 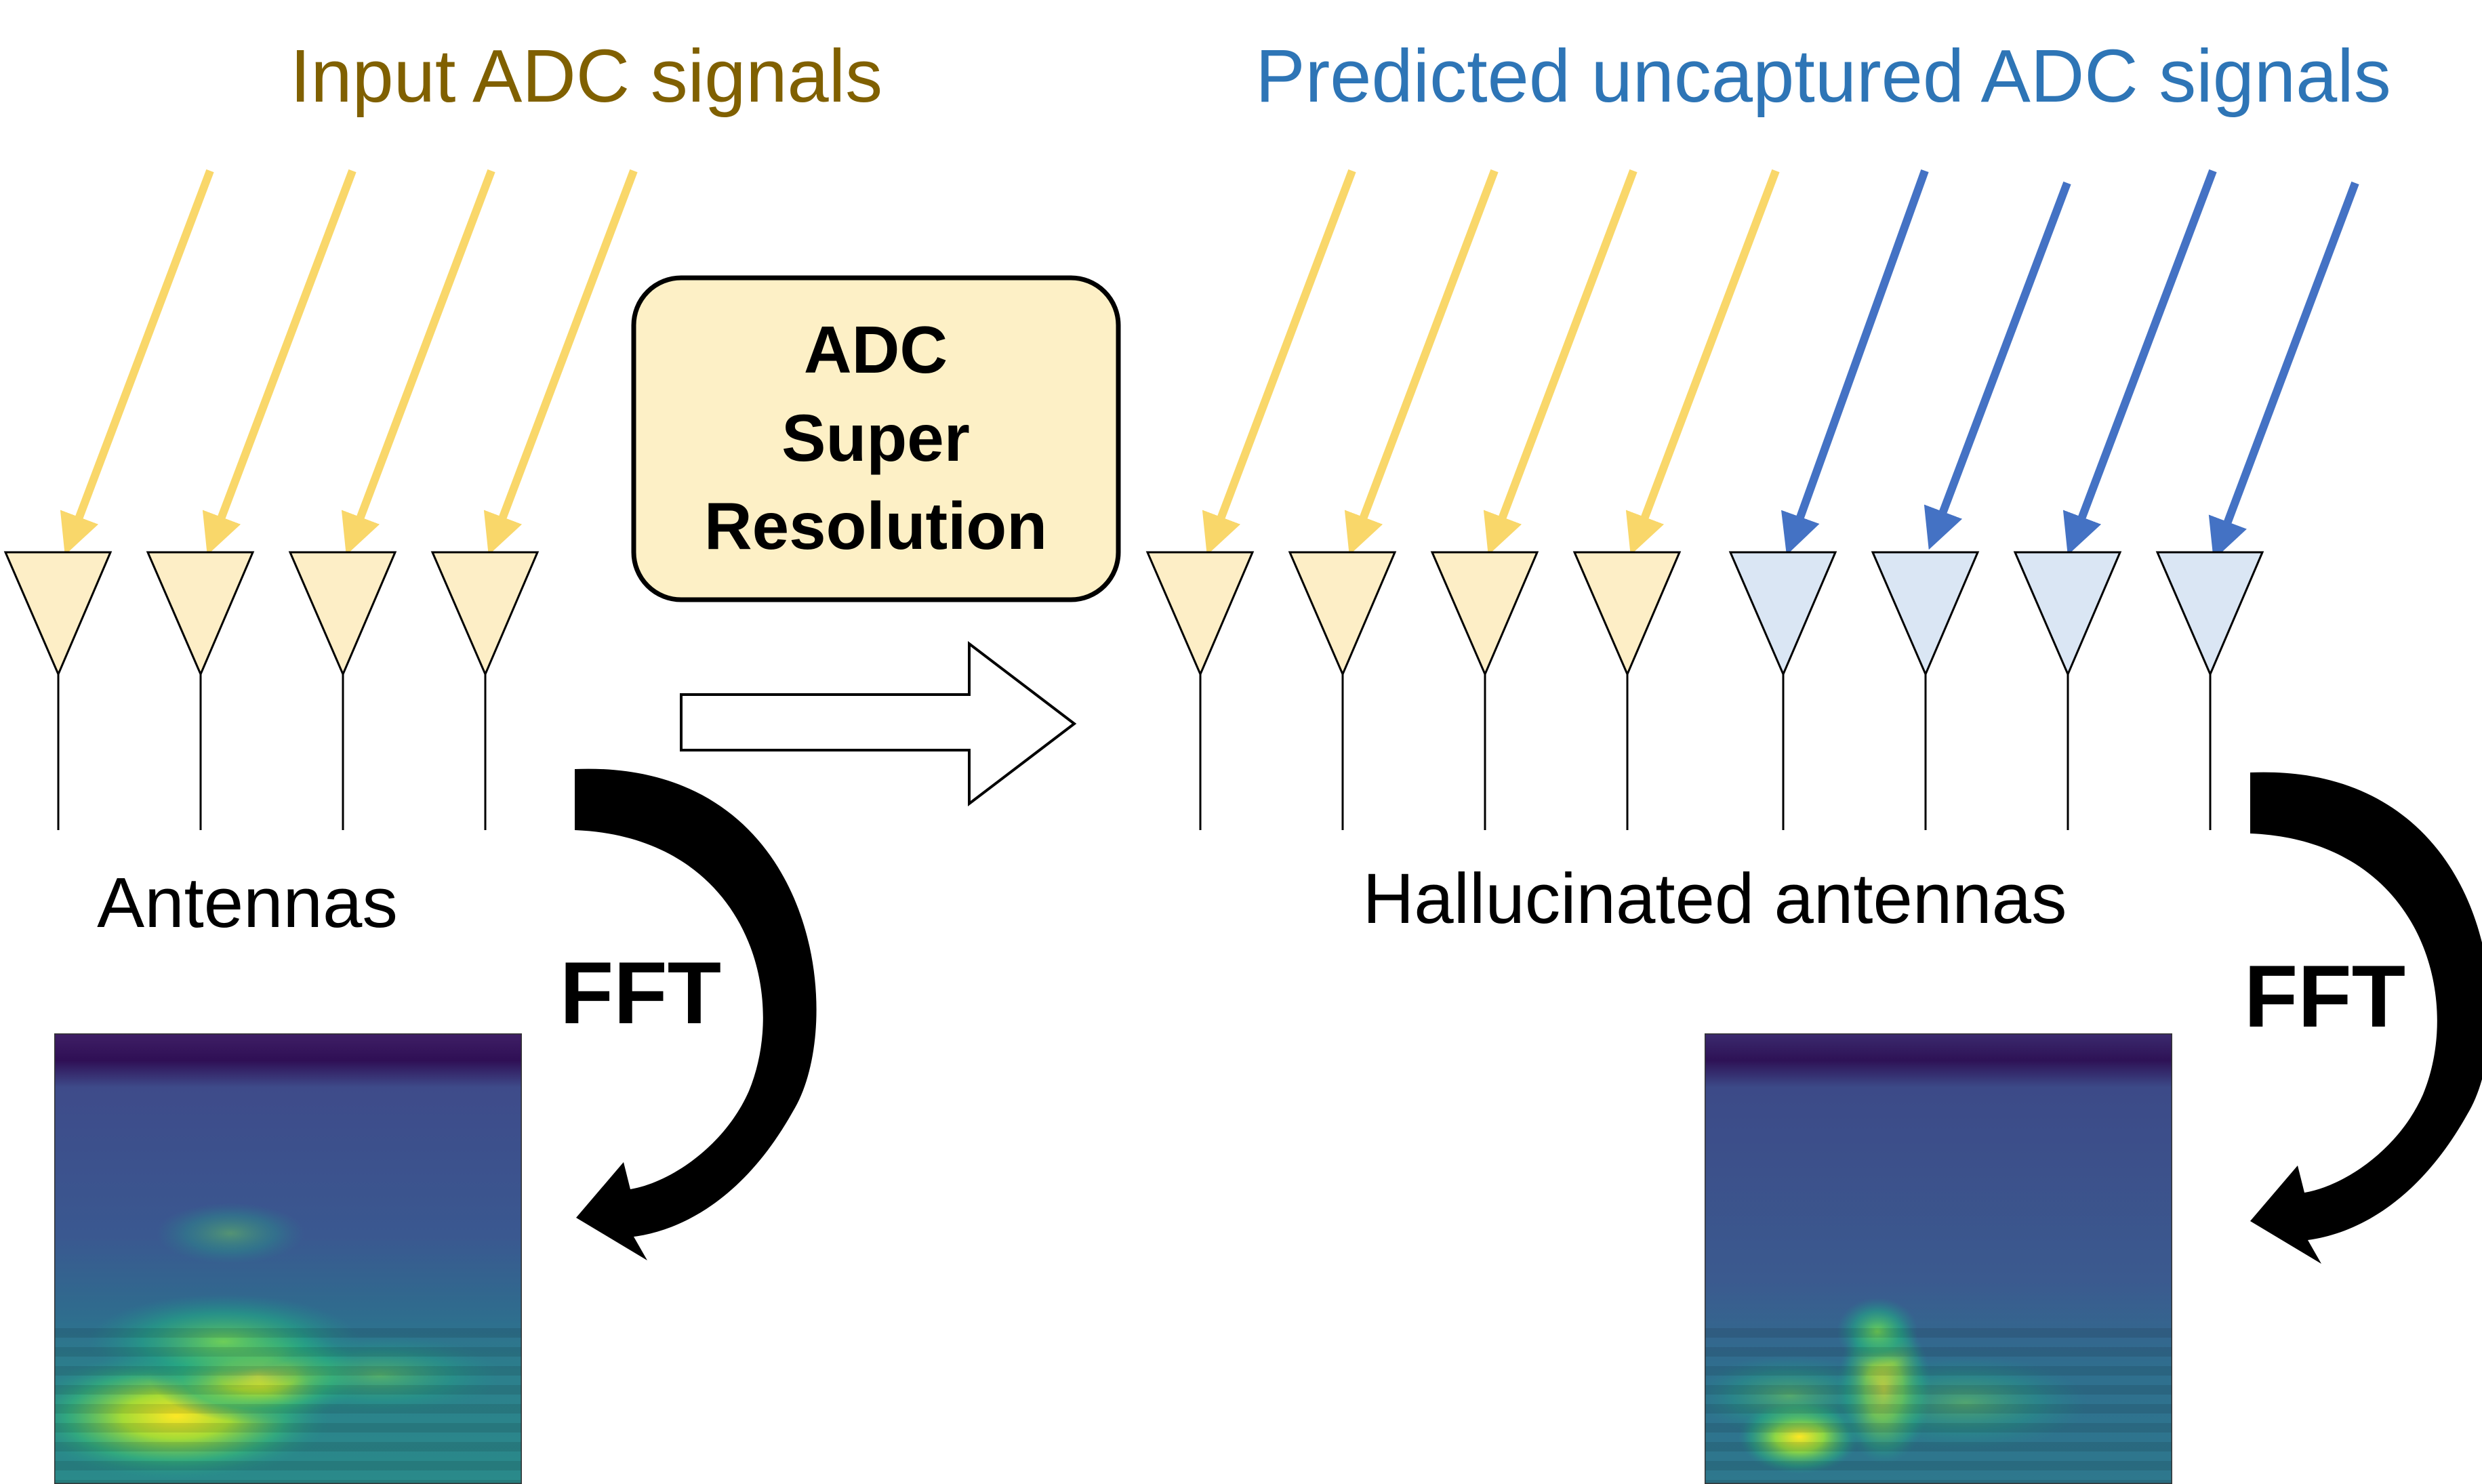 I want to click on process-box-line2: Super, so click(x=875, y=437).